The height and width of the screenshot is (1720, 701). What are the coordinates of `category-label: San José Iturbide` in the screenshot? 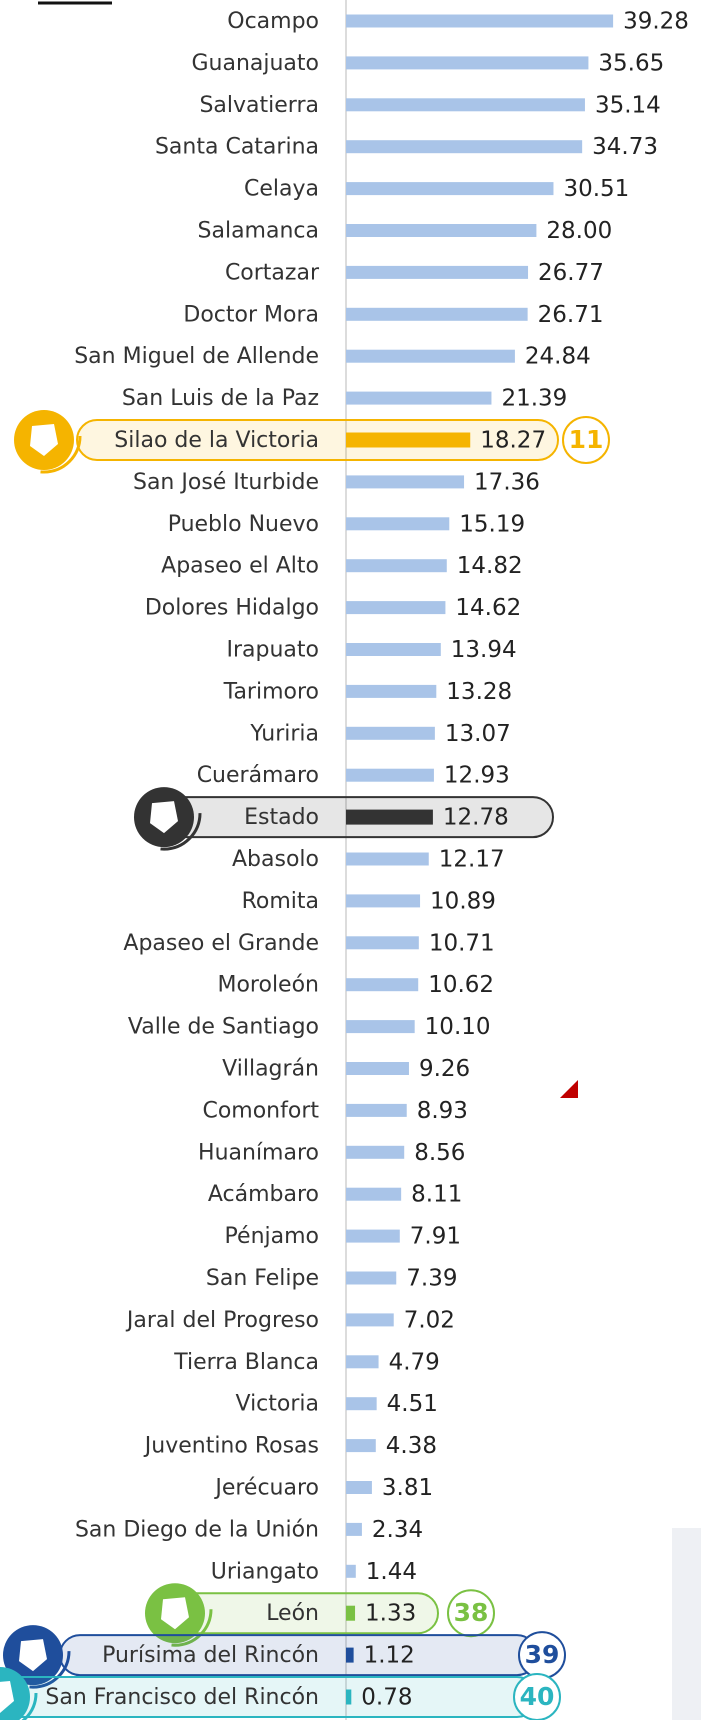 It's located at (226, 482).